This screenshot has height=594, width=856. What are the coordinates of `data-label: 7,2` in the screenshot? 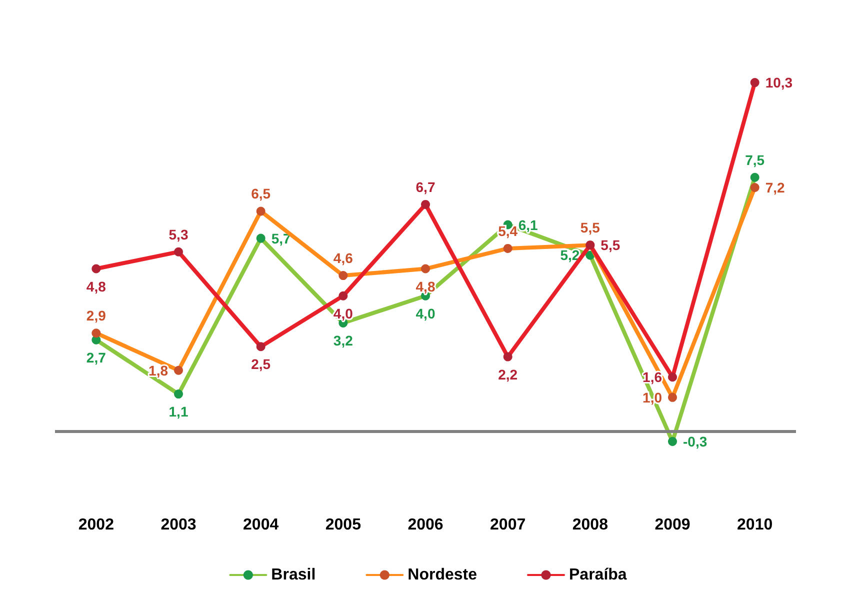 It's located at (775, 188).